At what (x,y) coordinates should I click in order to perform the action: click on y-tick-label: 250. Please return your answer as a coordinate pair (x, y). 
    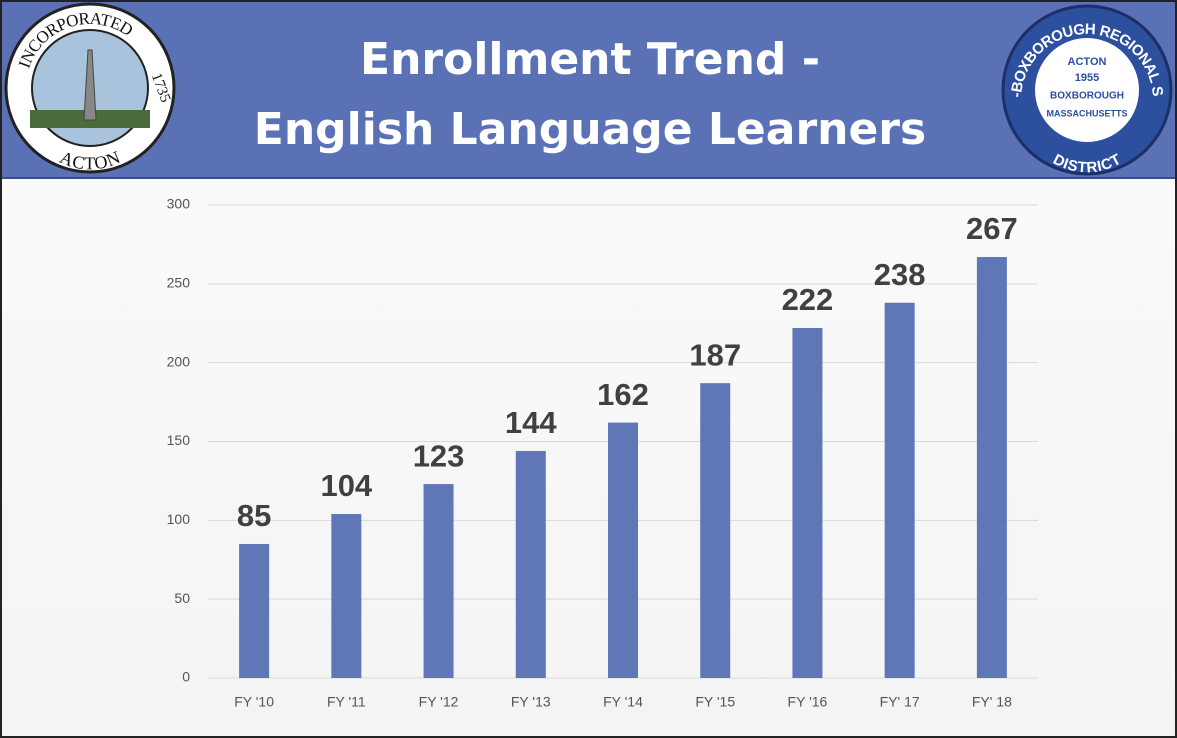
    Looking at the image, I should click on (179, 283).